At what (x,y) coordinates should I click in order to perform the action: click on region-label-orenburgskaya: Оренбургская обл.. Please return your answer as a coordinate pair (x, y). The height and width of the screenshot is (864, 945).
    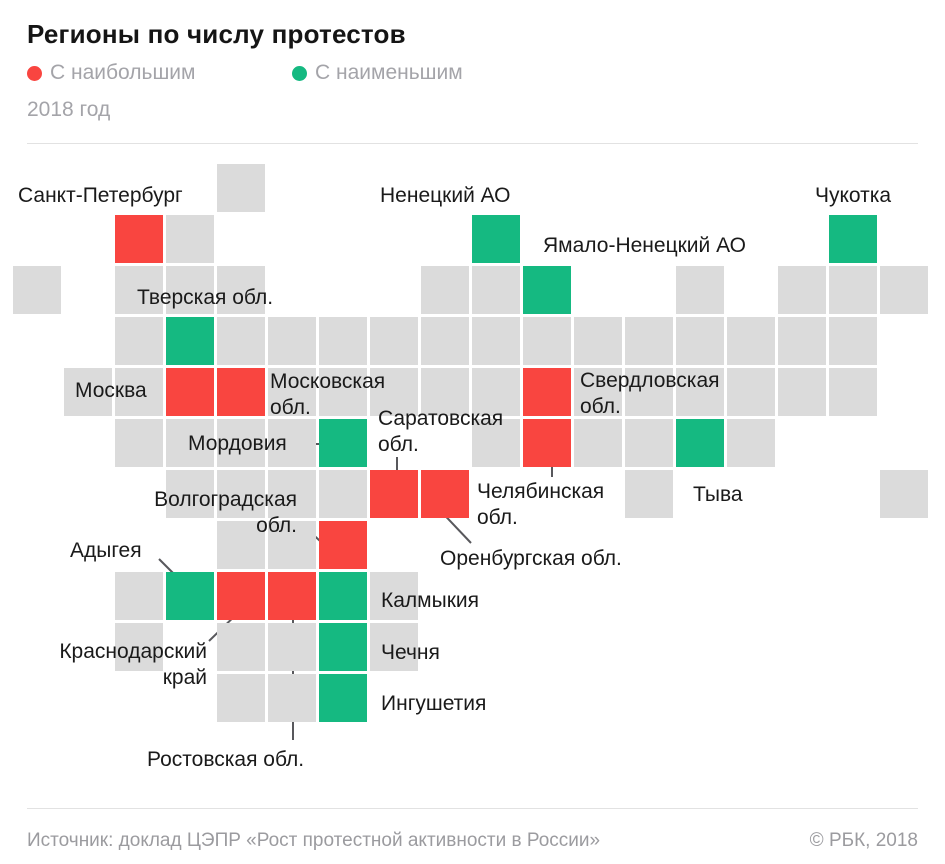
    Looking at the image, I should click on (531, 558).